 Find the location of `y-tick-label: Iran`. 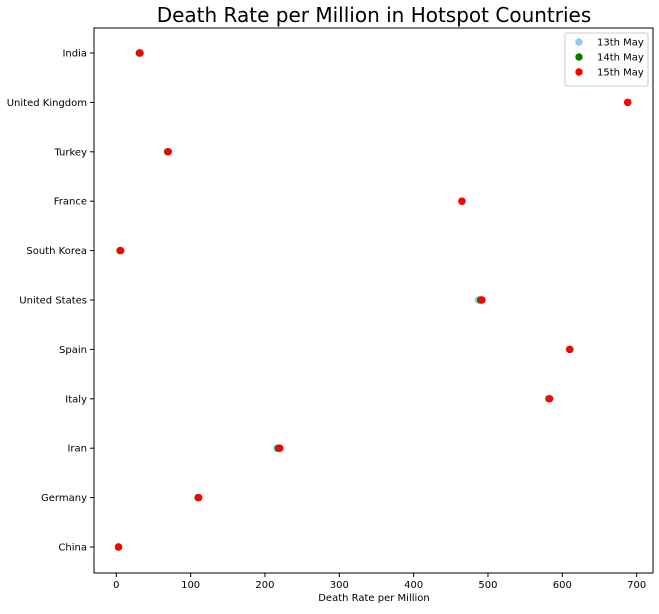

y-tick-label: Iran is located at coordinates (77, 449).